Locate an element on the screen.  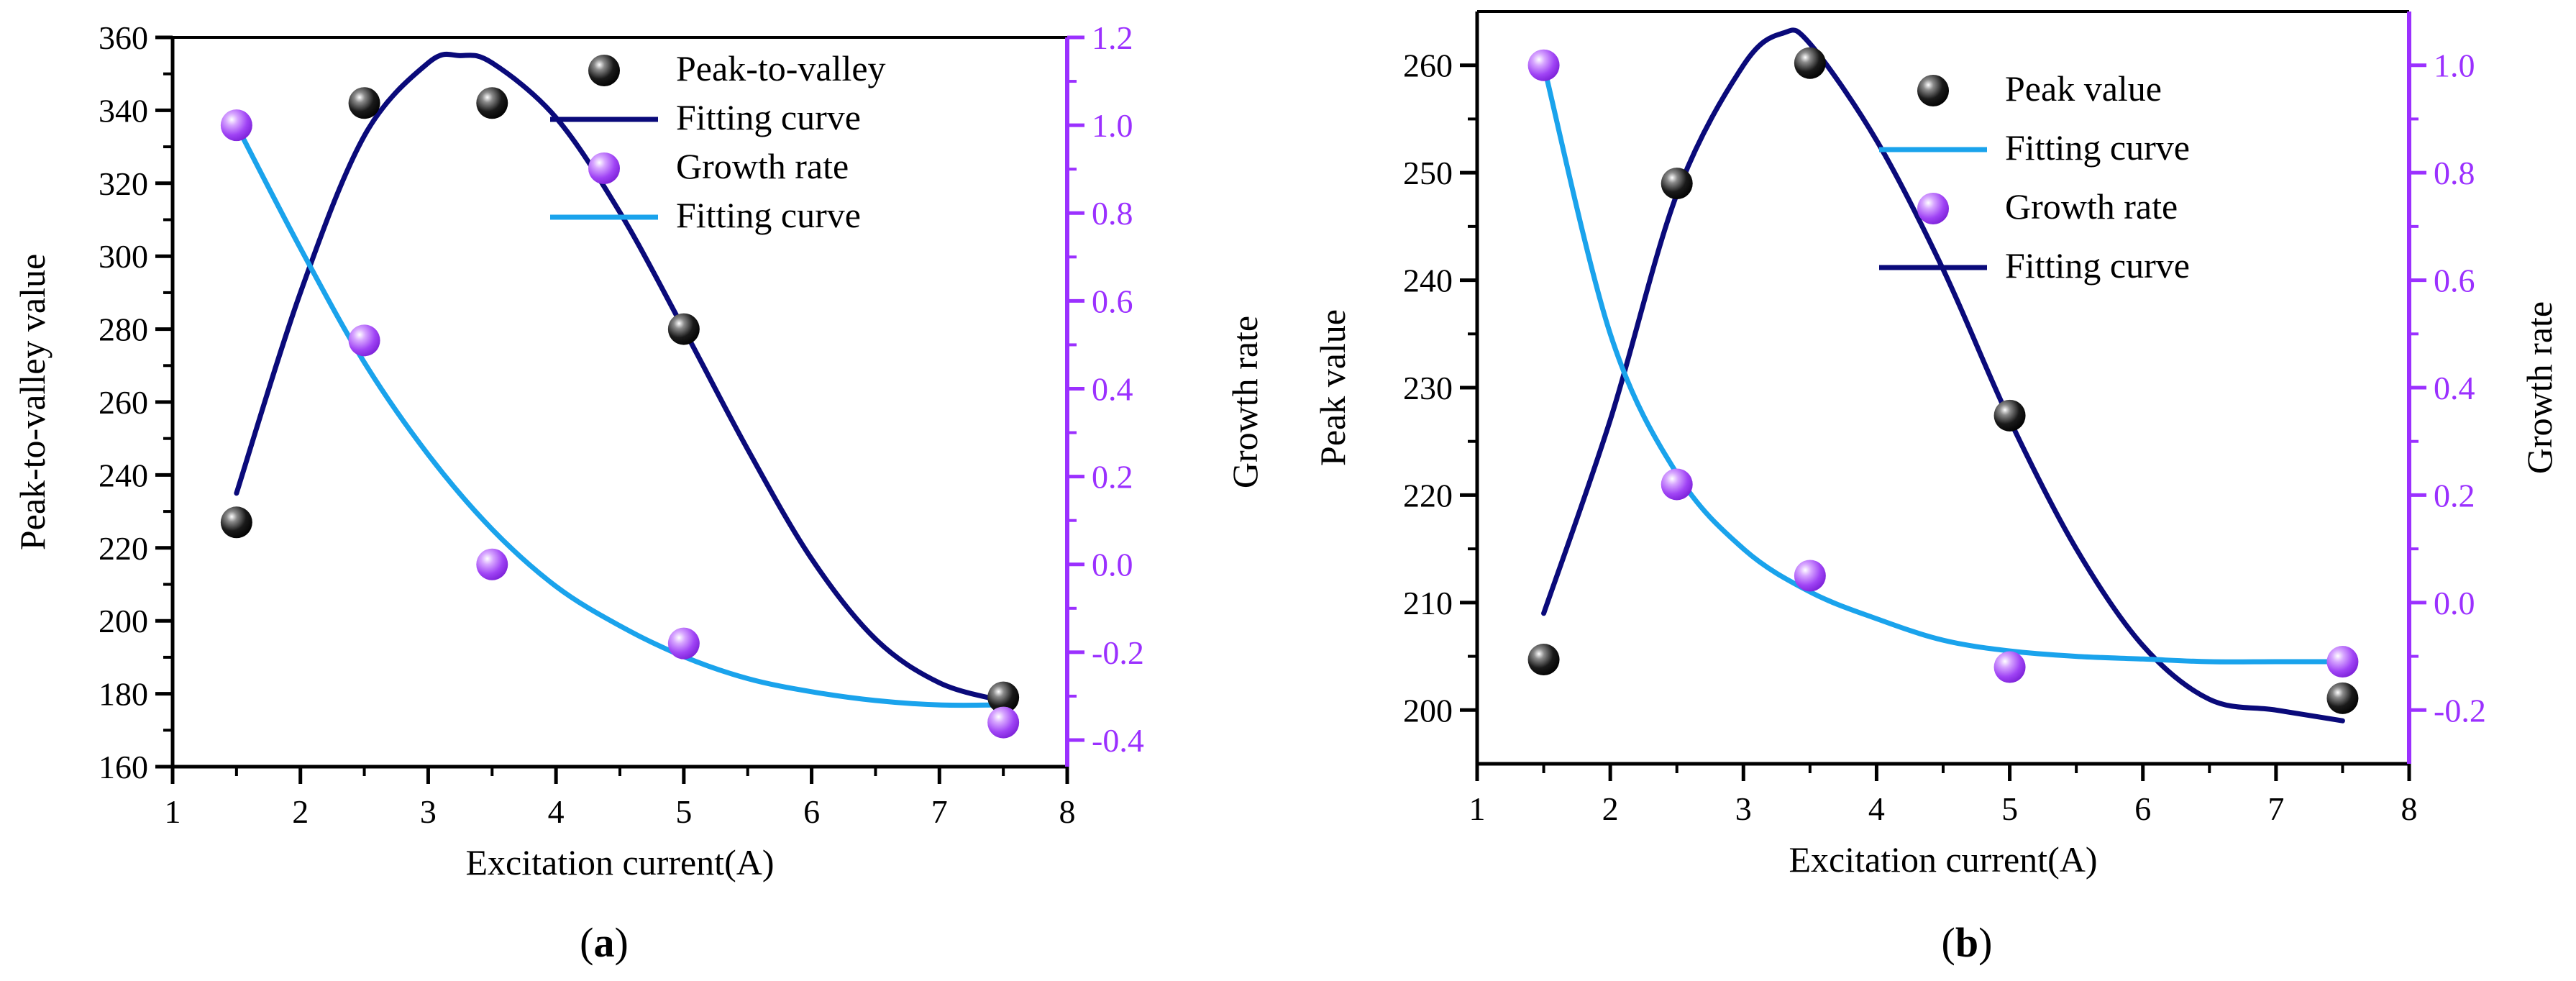
y-tick-label: 210 is located at coordinates (1428, 603).